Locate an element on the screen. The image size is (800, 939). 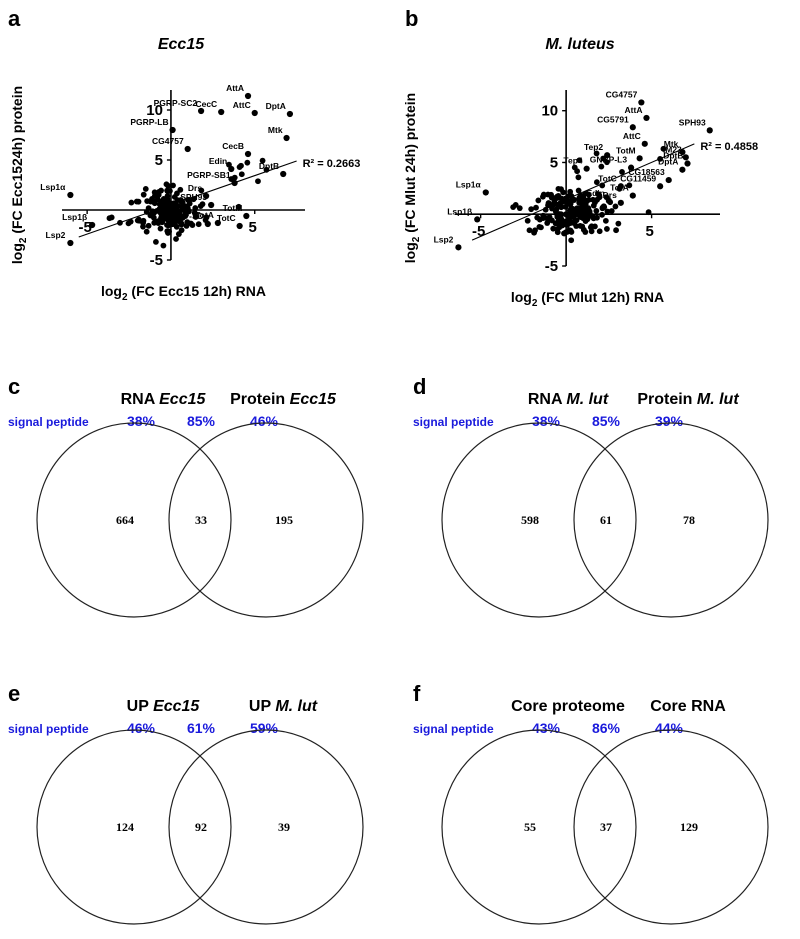
point-label: IM23 is located at coordinates (672, 149).